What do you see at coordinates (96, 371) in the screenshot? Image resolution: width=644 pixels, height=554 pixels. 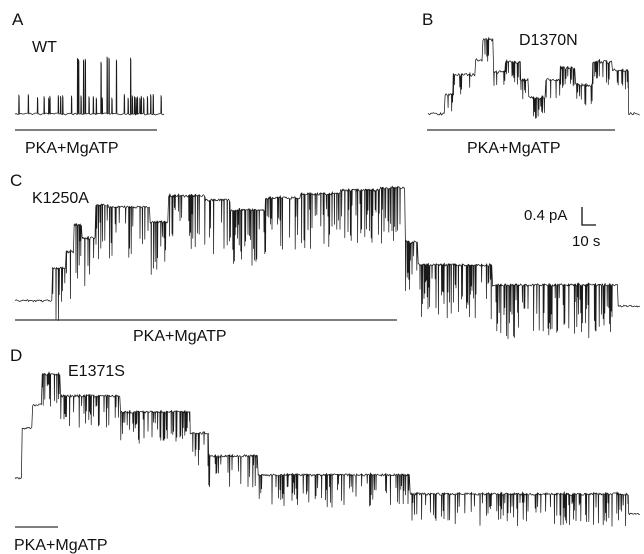 I see `panel-d-construct-label: E1371S` at bounding box center [96, 371].